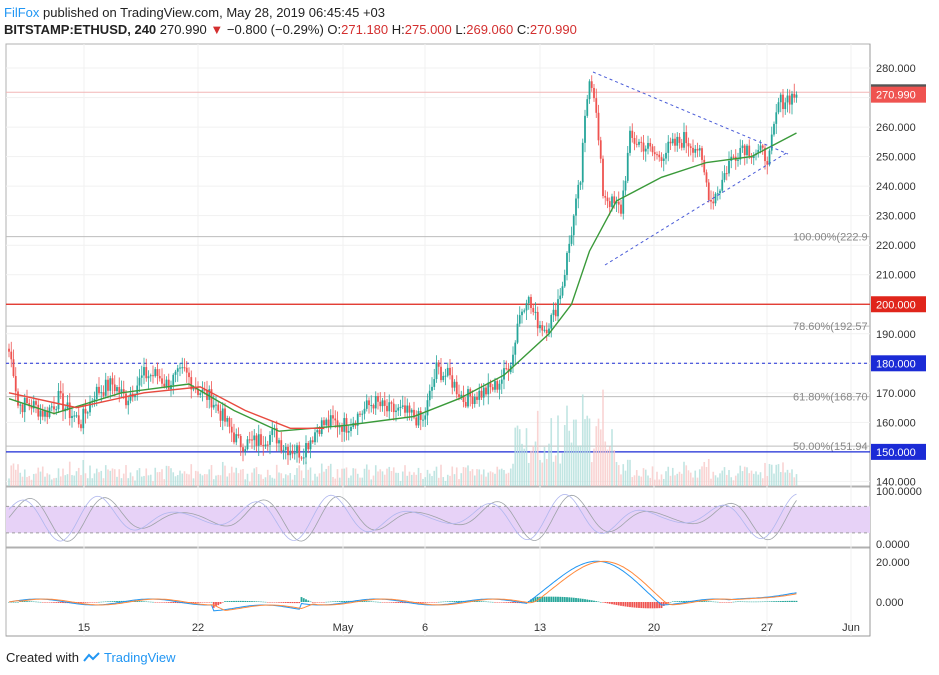 The image size is (939, 675). What do you see at coordinates (402, 517) in the screenshot?
I see `stochastic-rsi-line` at bounding box center [402, 517].